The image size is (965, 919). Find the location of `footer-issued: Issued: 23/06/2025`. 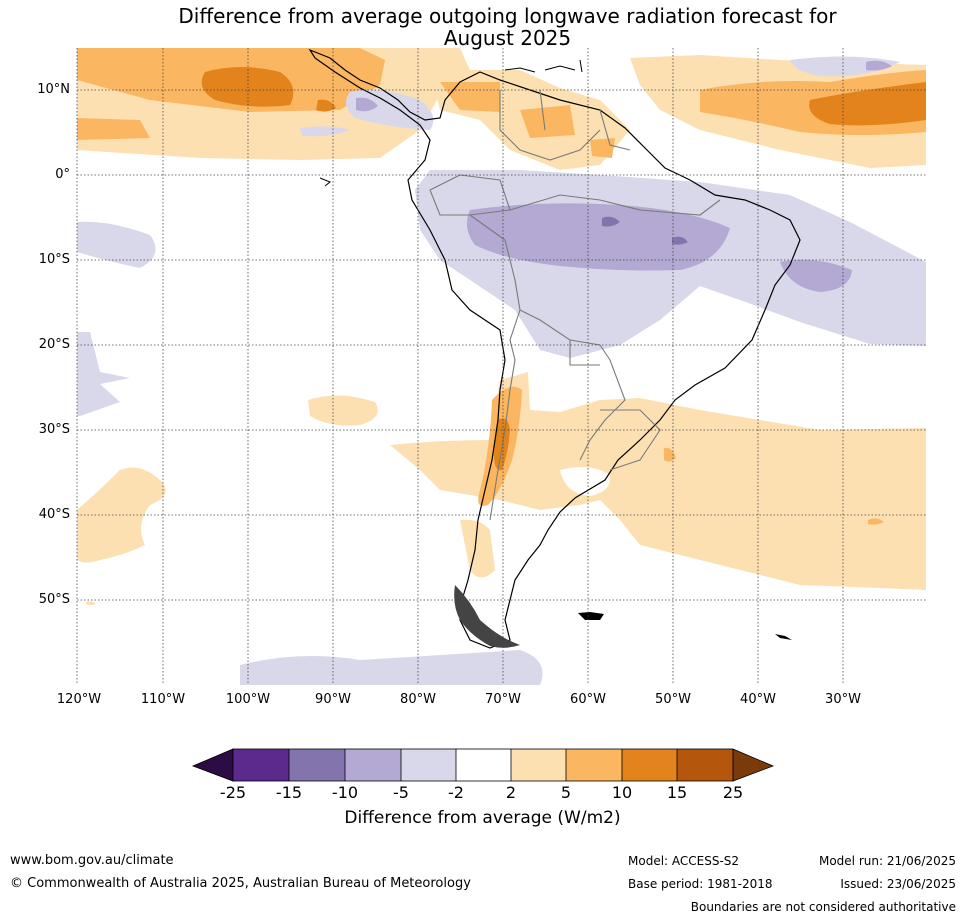

footer-issued: Issued: 23/06/2025 is located at coordinates (898, 884).